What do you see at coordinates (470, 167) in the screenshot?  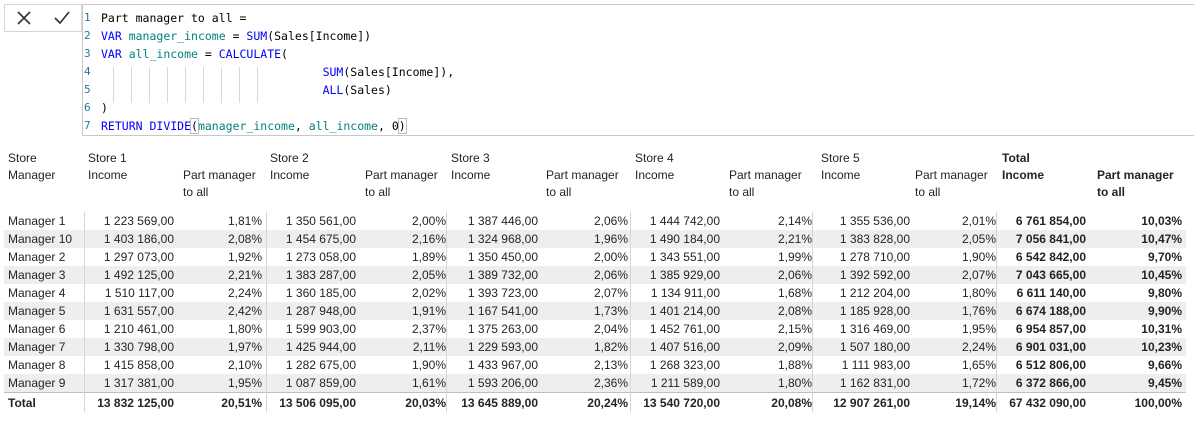 I see `store-column-header: Store 3 Income` at bounding box center [470, 167].